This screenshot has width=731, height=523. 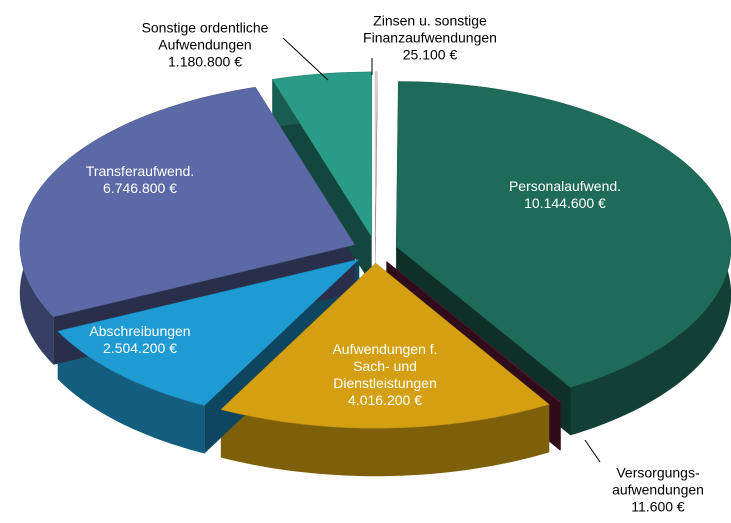 I want to click on slice-name: Versorgungs- aufwendungen, so click(x=658, y=481).